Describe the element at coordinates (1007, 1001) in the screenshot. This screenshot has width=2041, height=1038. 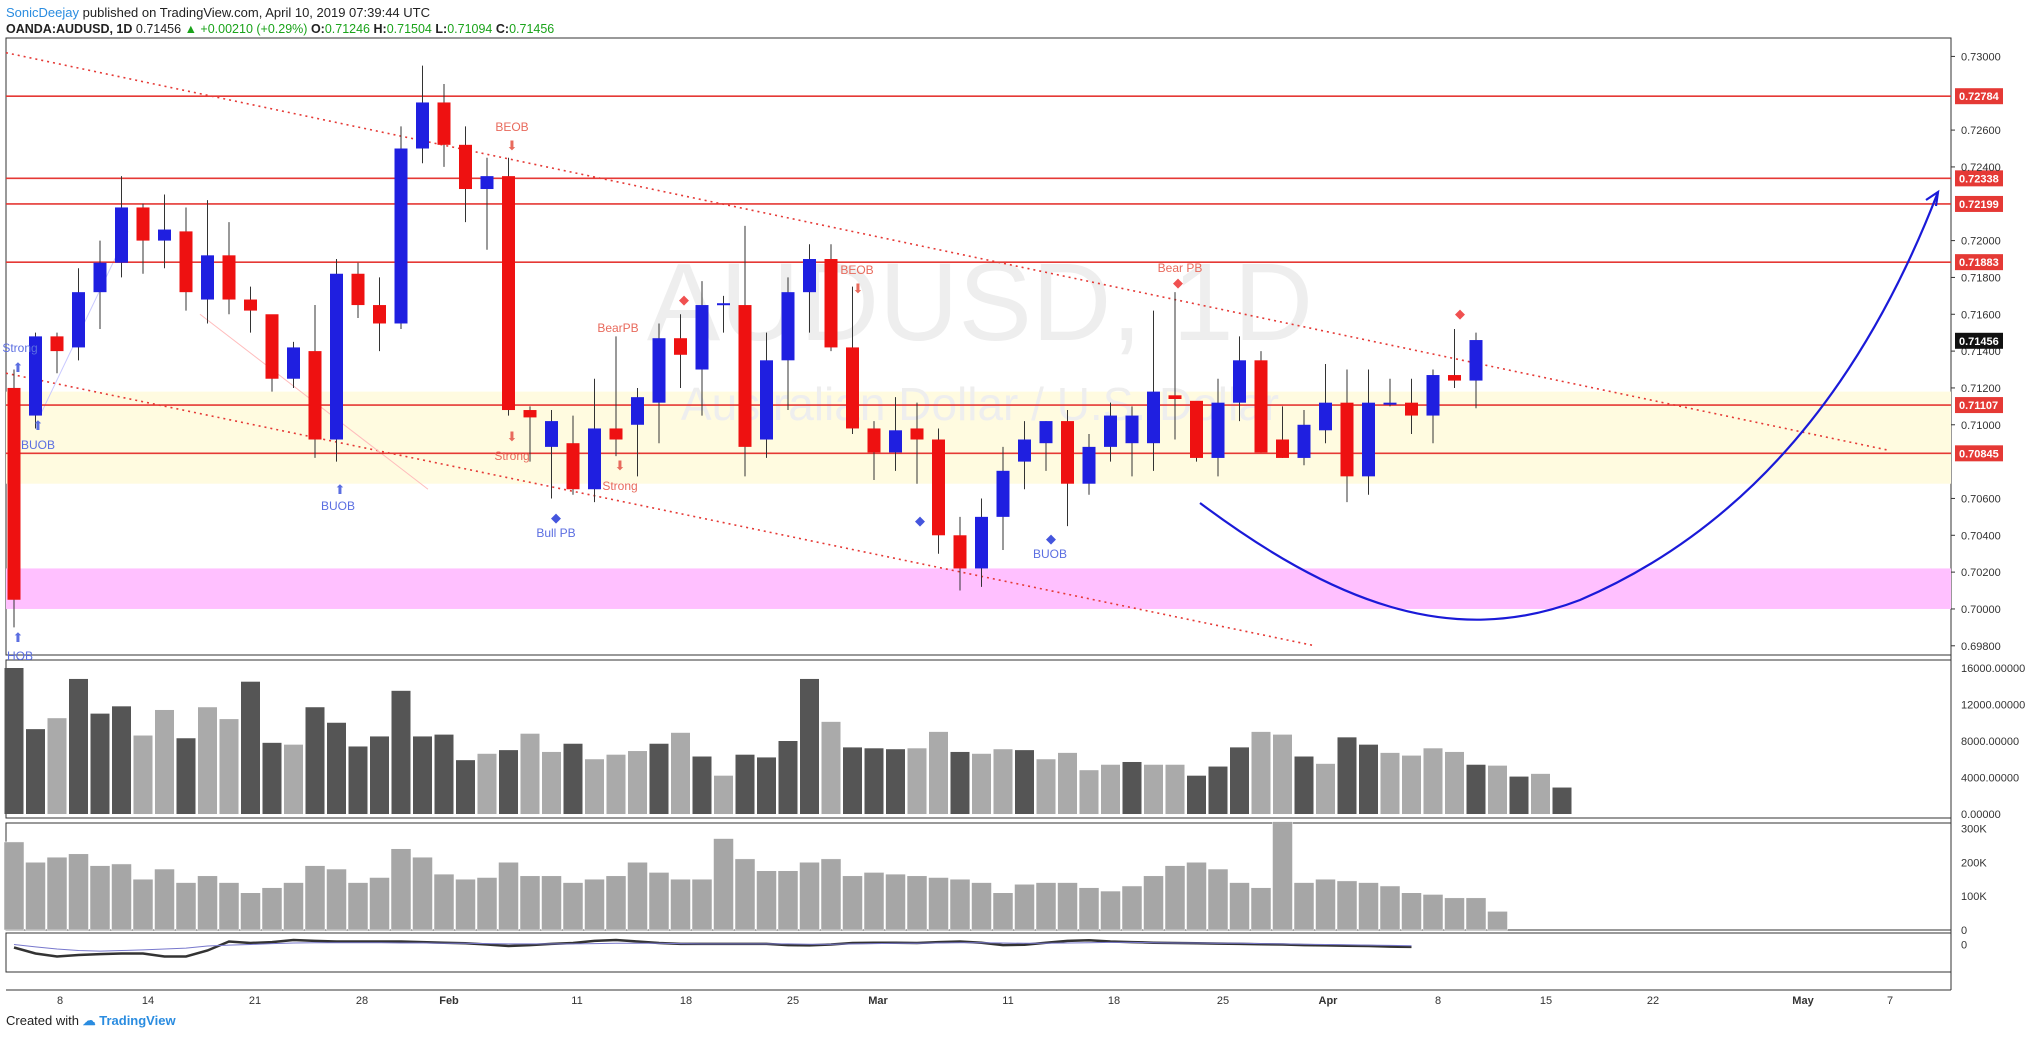
I see `time-tick-label: 11` at that location.